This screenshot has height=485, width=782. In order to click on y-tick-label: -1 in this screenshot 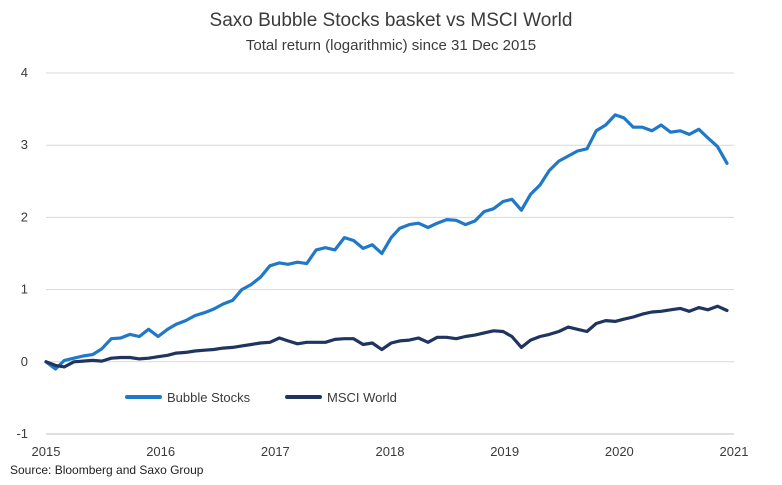, I will do `click(22, 433)`.